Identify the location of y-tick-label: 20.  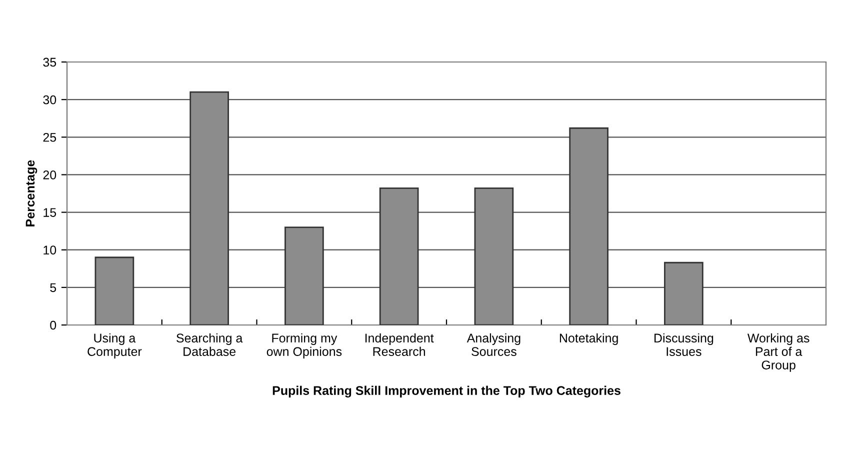
(49, 175).